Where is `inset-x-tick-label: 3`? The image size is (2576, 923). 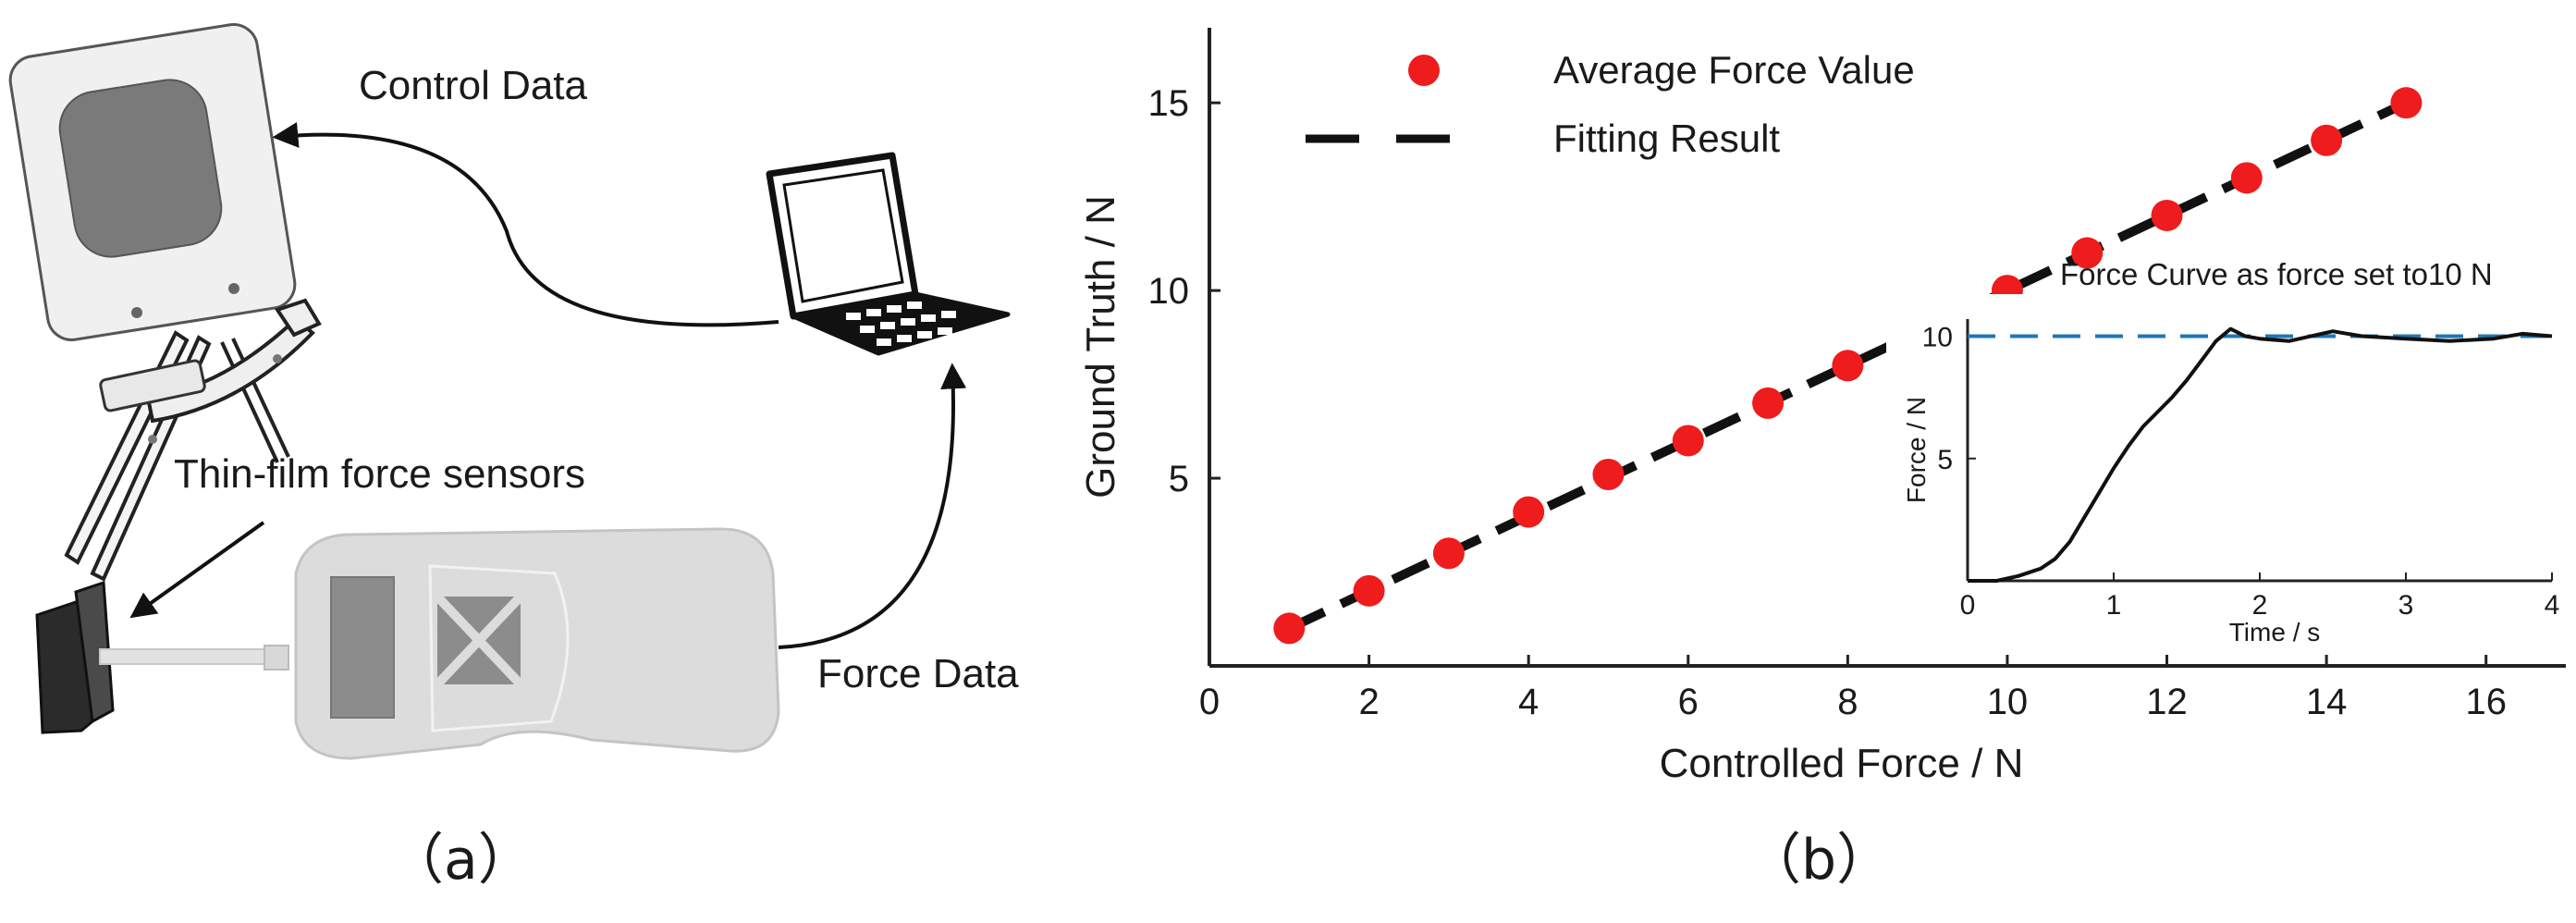
inset-x-tick-label: 3 is located at coordinates (2406, 605).